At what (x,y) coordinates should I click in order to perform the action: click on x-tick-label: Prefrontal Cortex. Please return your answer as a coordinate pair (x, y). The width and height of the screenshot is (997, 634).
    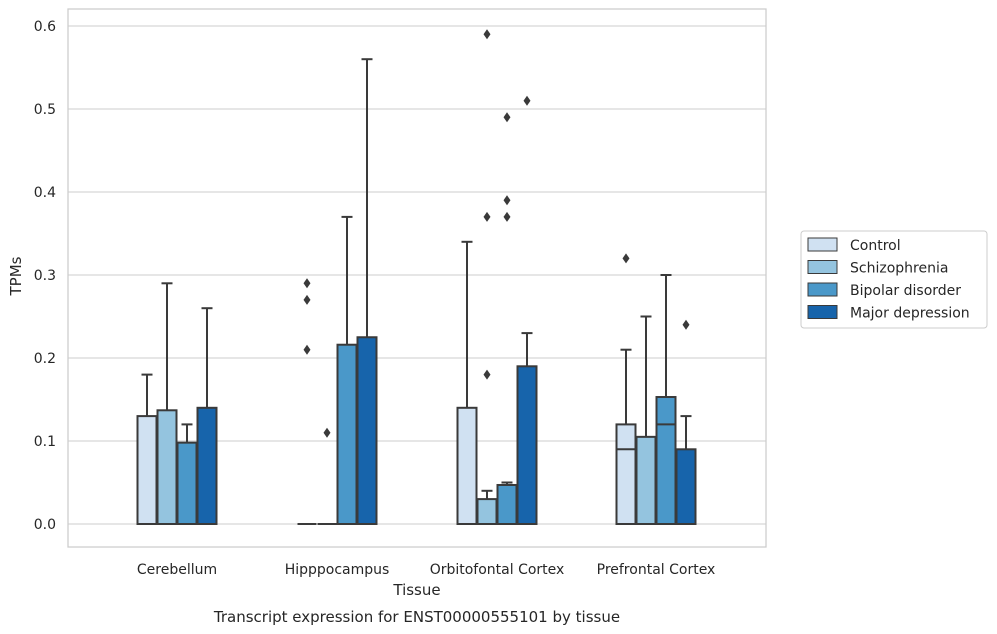
    Looking at the image, I should click on (656, 570).